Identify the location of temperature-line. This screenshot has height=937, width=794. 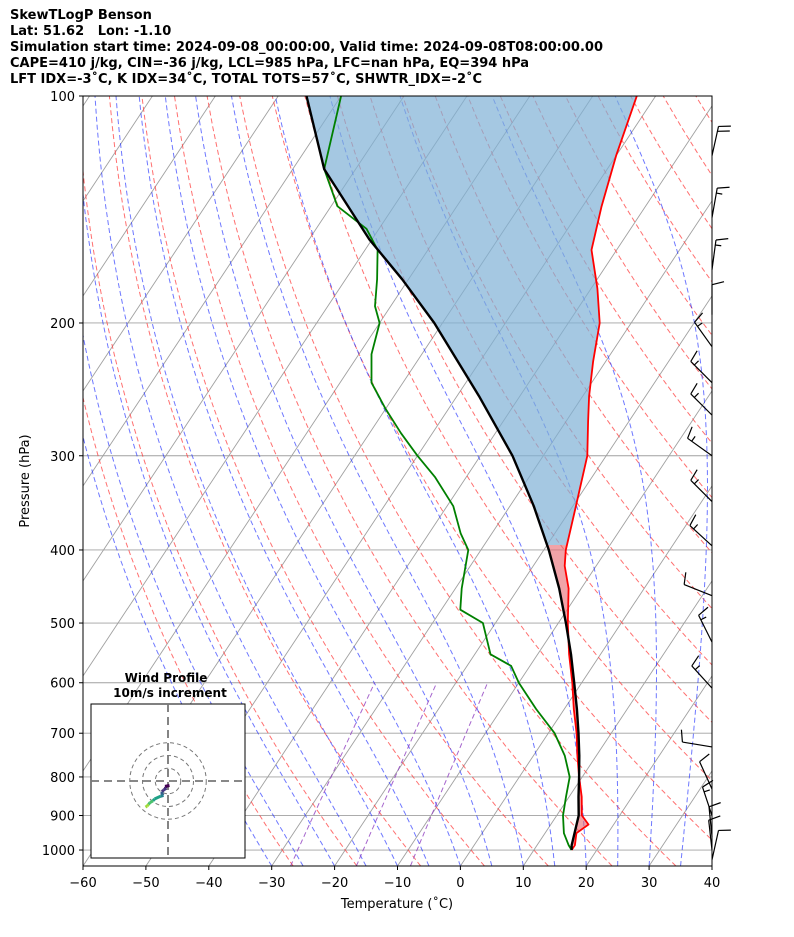
(600, 473).